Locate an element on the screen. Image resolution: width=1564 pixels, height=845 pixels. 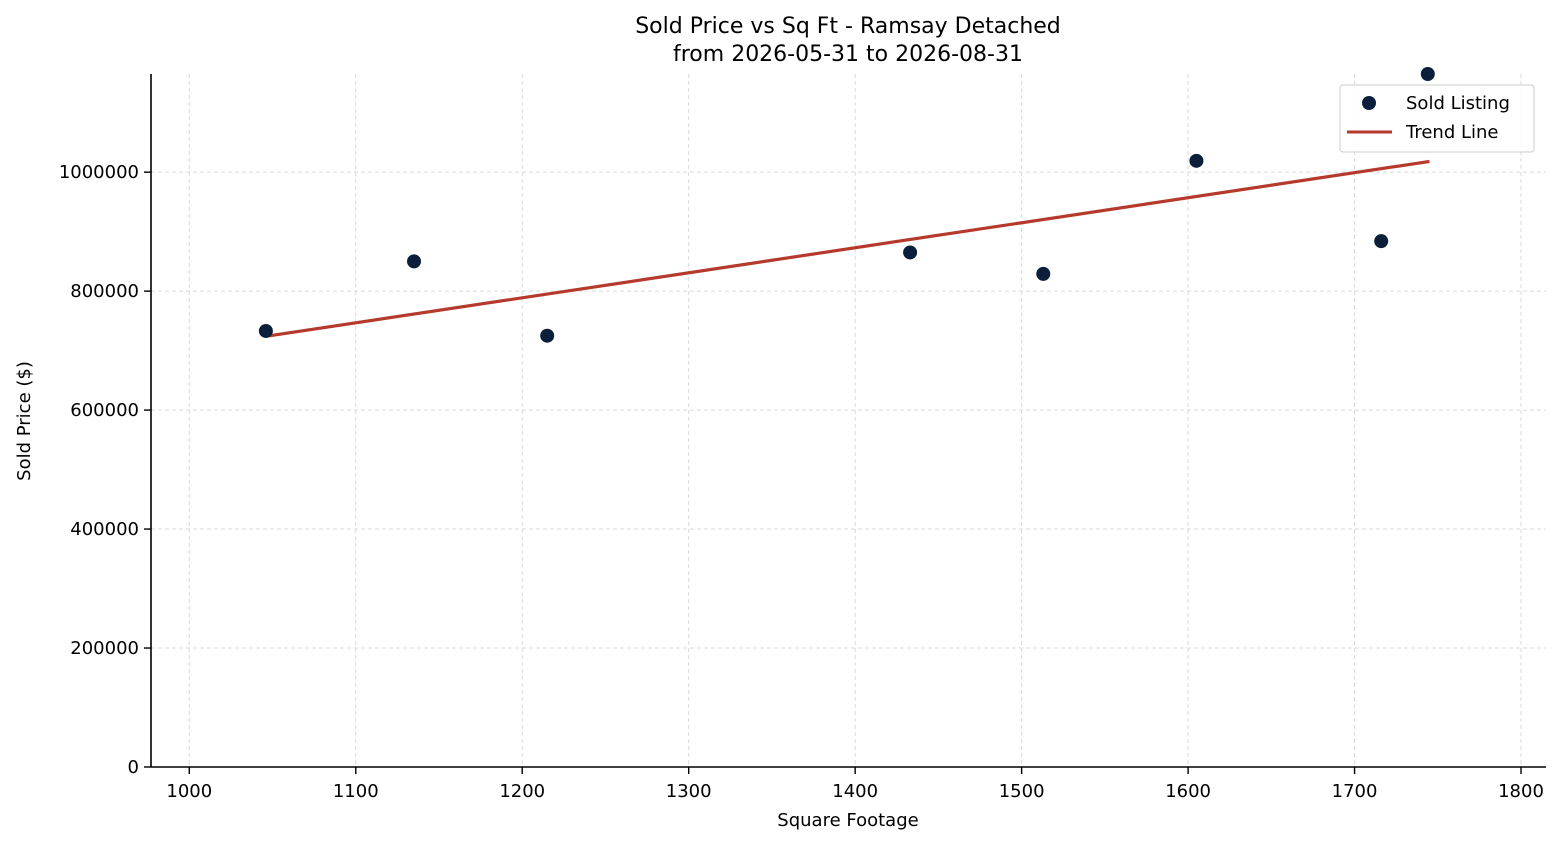
x-tick-label: 1100 is located at coordinates (356, 791).